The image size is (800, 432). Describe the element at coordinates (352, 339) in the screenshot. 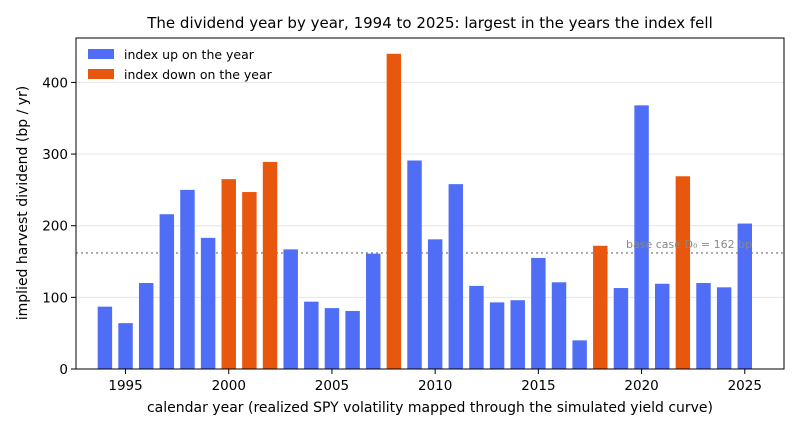

I see `bar-2006` at that location.